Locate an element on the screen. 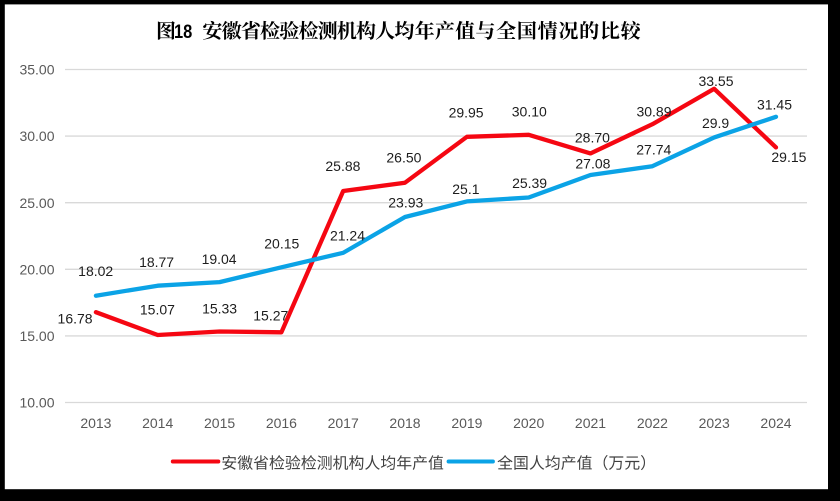 This screenshot has height=501, width=840. svg-text: 15.33 is located at coordinates (219, 308).